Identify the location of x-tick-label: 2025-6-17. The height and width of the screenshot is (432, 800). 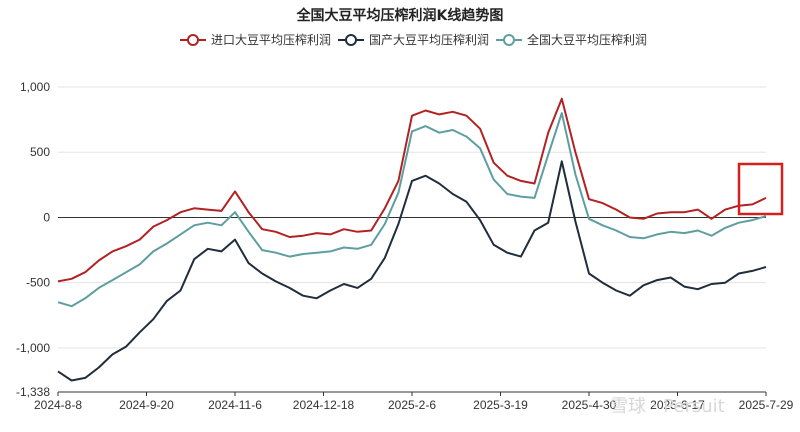
(677, 405).